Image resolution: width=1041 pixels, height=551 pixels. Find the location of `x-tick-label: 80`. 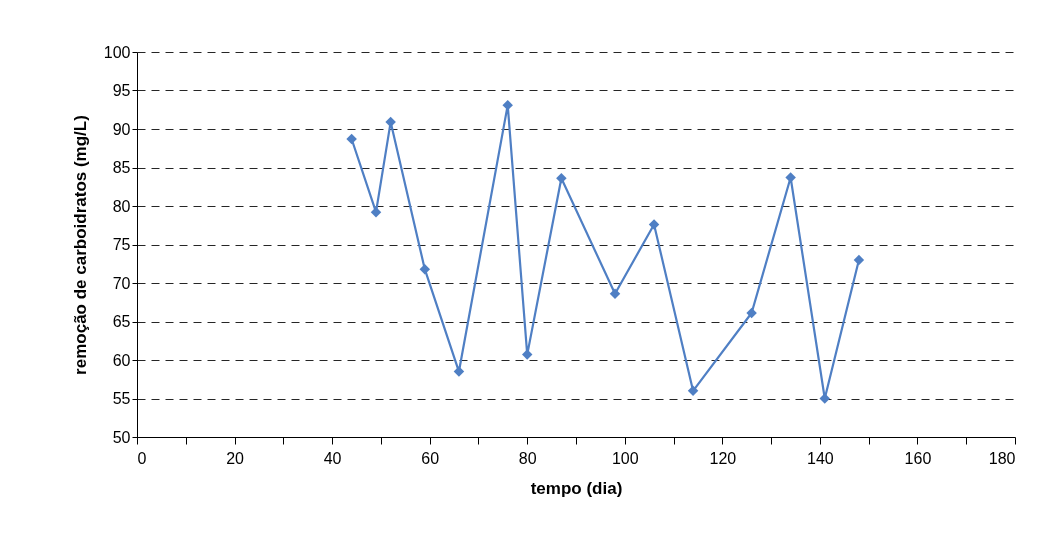

x-tick-label: 80 is located at coordinates (527, 458).